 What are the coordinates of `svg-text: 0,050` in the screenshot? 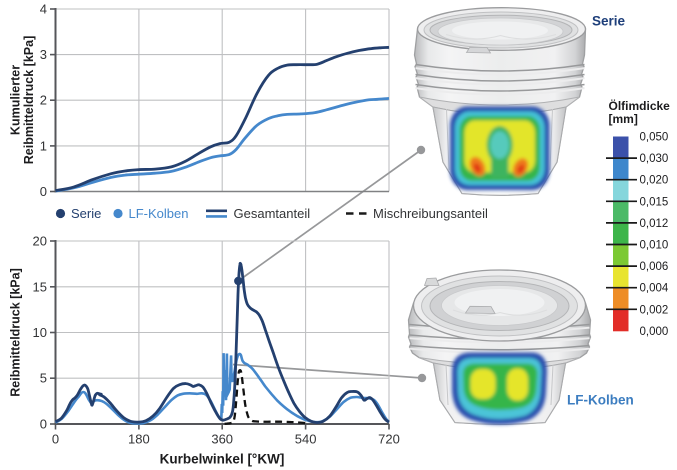 It's located at (654, 138).